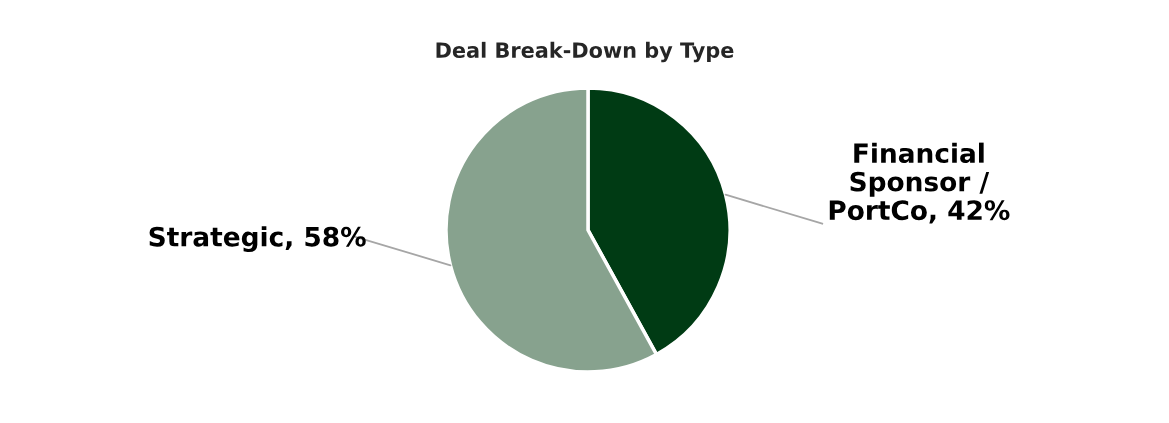 The image size is (1169, 423). I want to click on slice-label: Strategic, 58%, so click(257, 239).